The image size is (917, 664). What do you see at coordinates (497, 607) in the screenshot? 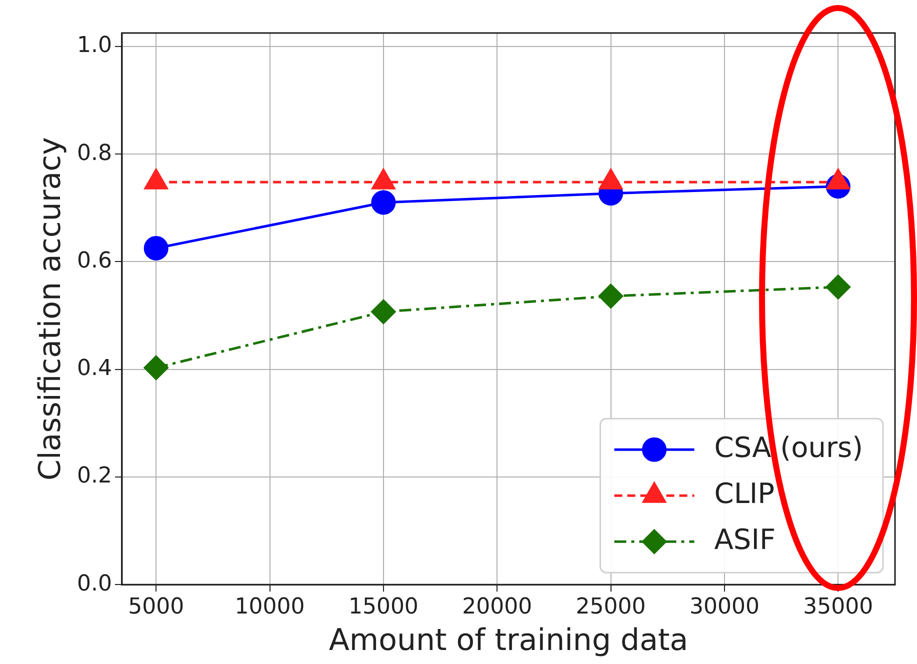
I see `x-tick-label: 20000` at bounding box center [497, 607].